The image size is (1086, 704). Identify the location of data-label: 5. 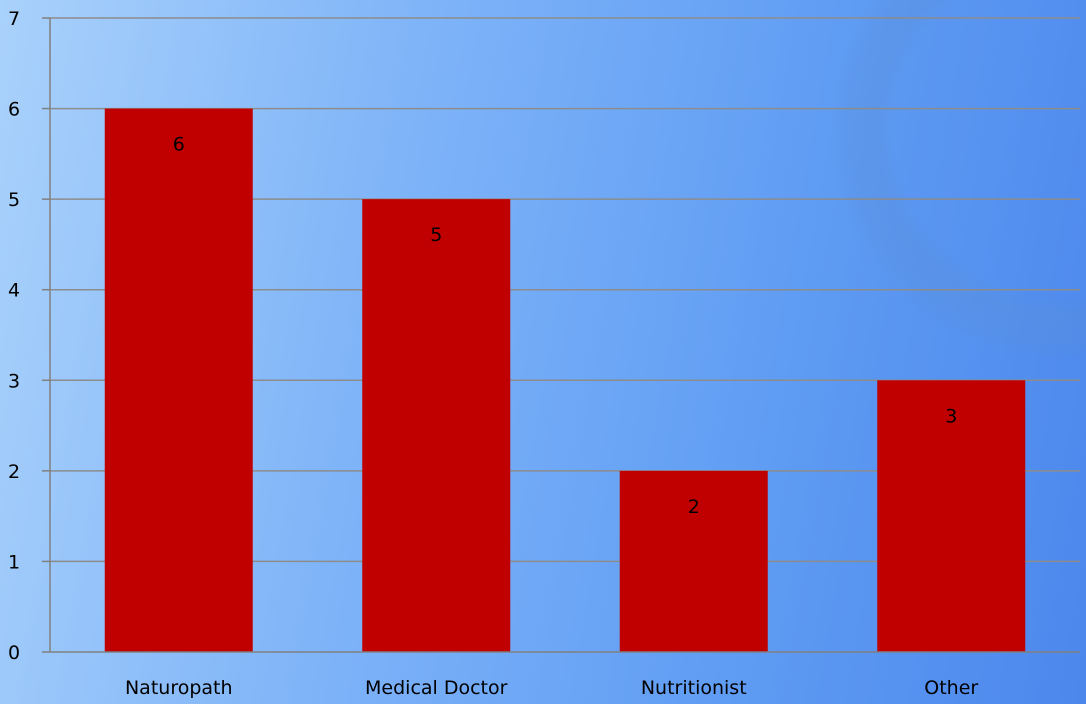
(436, 235).